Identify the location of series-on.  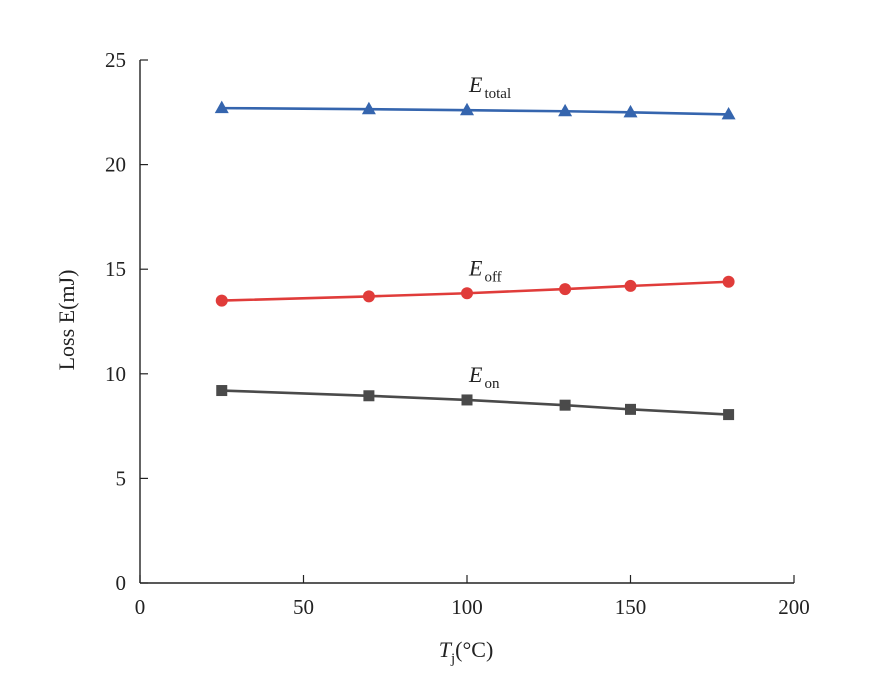
(475, 403).